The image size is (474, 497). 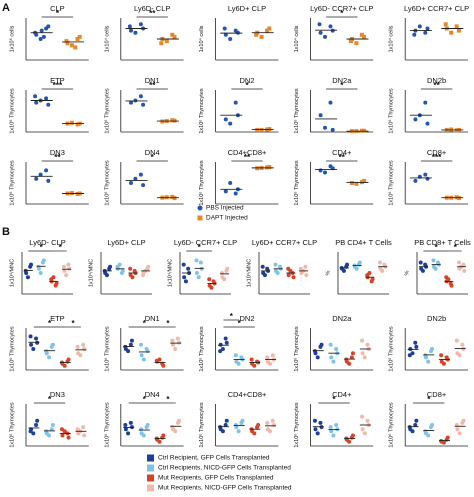 What do you see at coordinates (247, 152) in the screenshot?
I see `chart-title: CD4+CD8+` at bounding box center [247, 152].